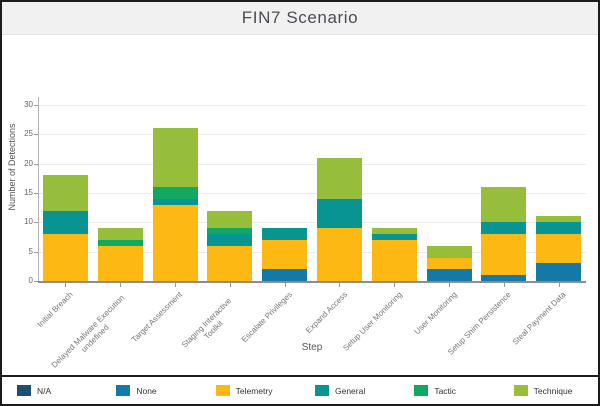 The width and height of the screenshot is (600, 406). What do you see at coordinates (449, 251) in the screenshot?
I see `bar-7-technique-segment` at bounding box center [449, 251].